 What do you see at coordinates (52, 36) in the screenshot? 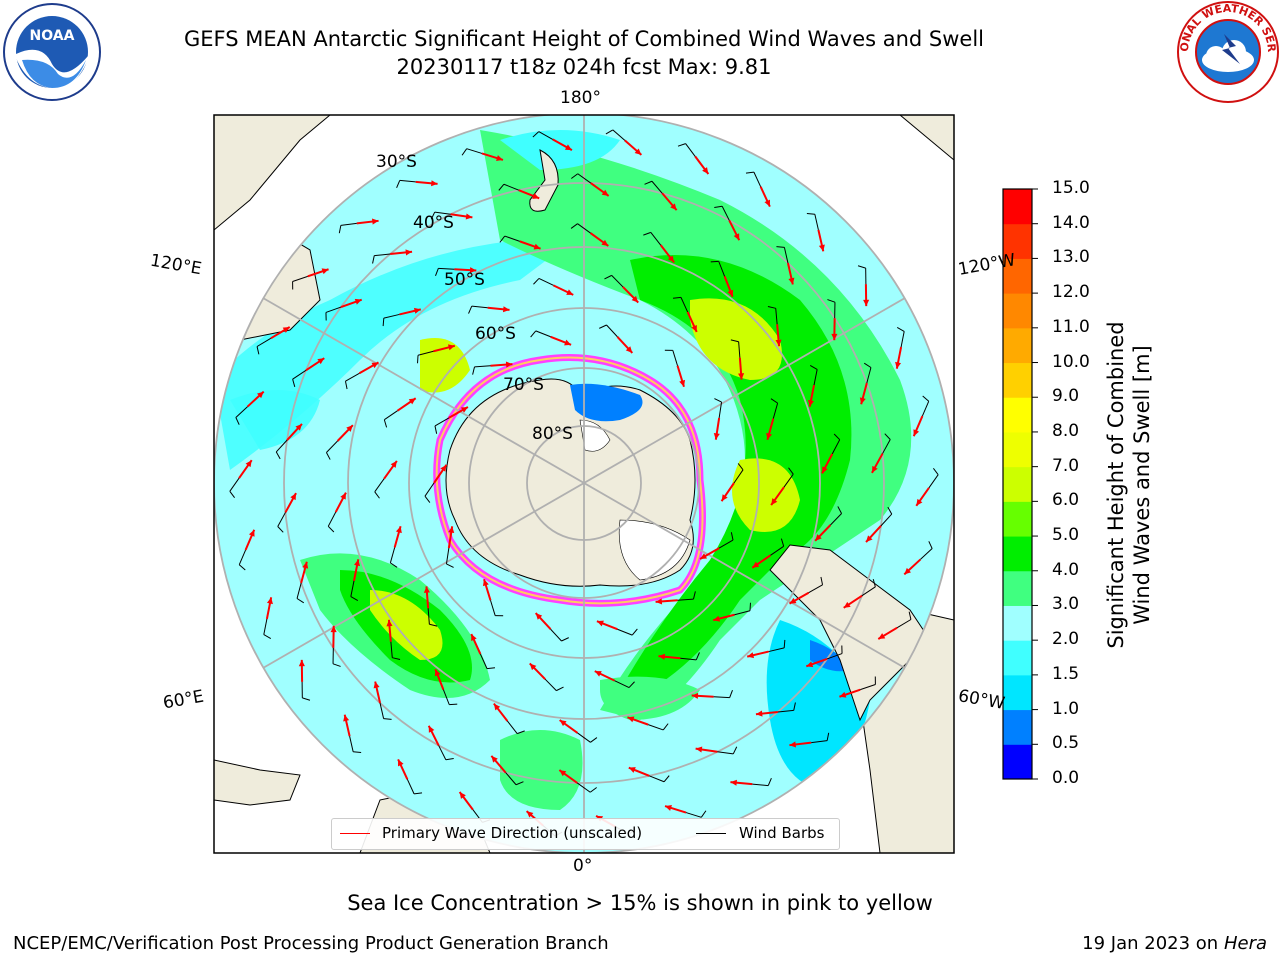
I see `noaa-logo-text: NOAA` at bounding box center [52, 36].